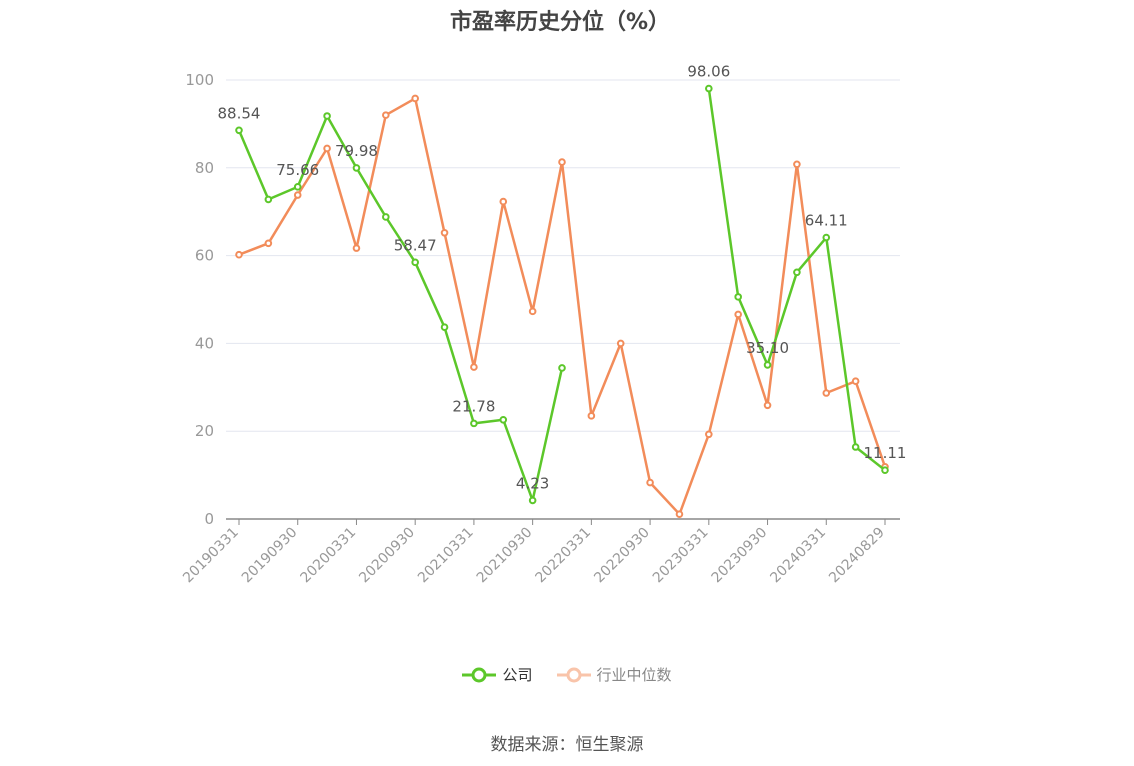  What do you see at coordinates (798, 556) in the screenshot?
I see `x-tick-label: 20240331` at bounding box center [798, 556].